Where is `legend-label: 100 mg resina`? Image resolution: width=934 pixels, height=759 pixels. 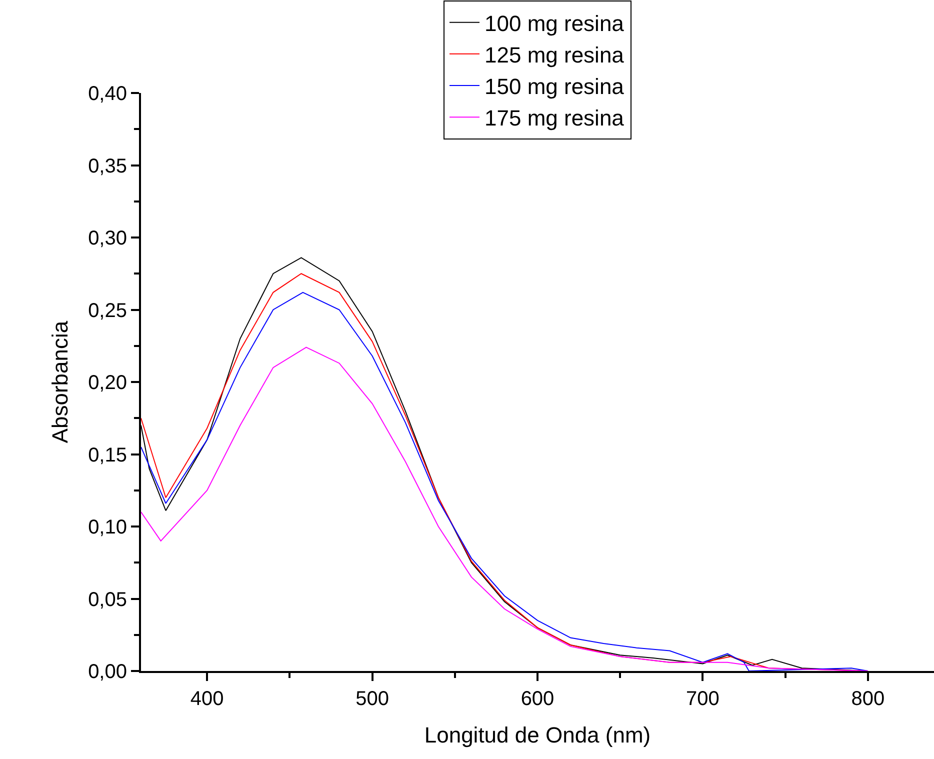 legend-label: 100 mg resina is located at coordinates (554, 23).